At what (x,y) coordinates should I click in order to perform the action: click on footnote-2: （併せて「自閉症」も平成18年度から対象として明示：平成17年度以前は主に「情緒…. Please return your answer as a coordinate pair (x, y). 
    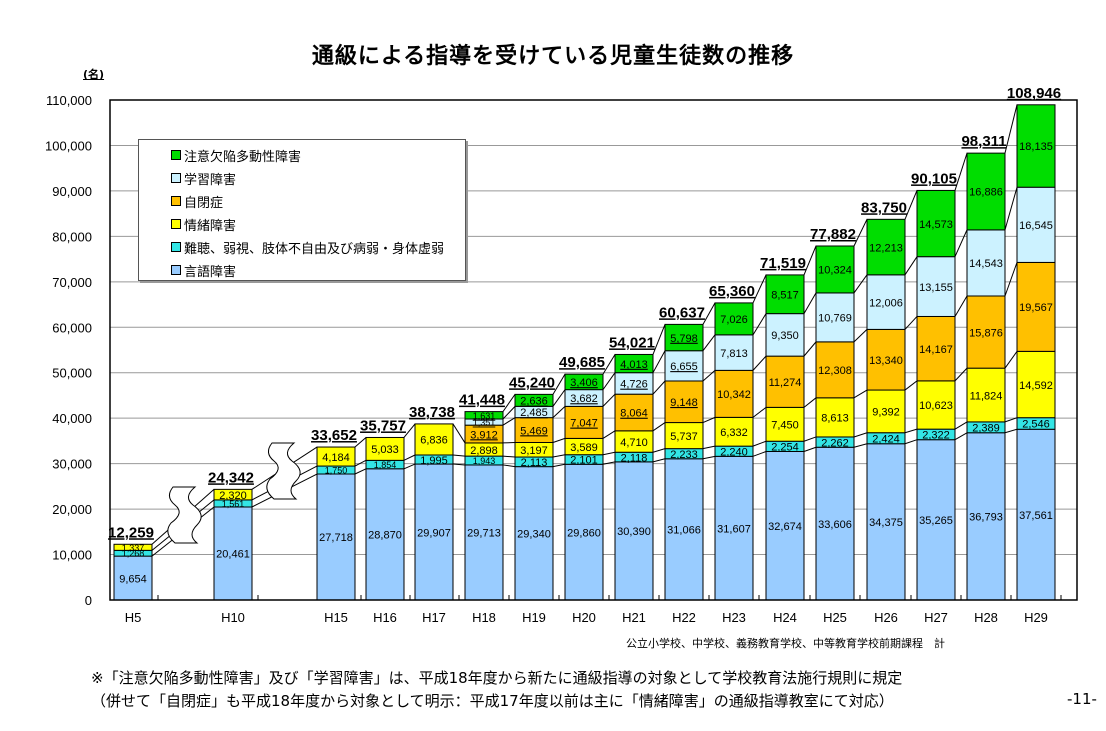
    Looking at the image, I should click on (492, 701).